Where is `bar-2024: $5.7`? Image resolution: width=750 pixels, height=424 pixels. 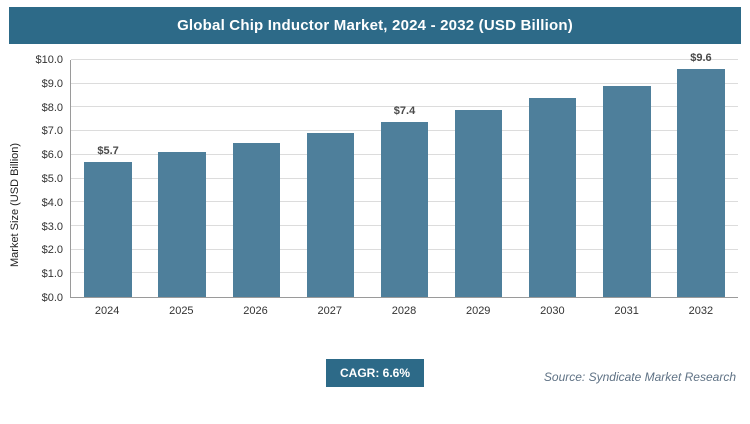
bar-2024: $5.7 is located at coordinates (108, 221).